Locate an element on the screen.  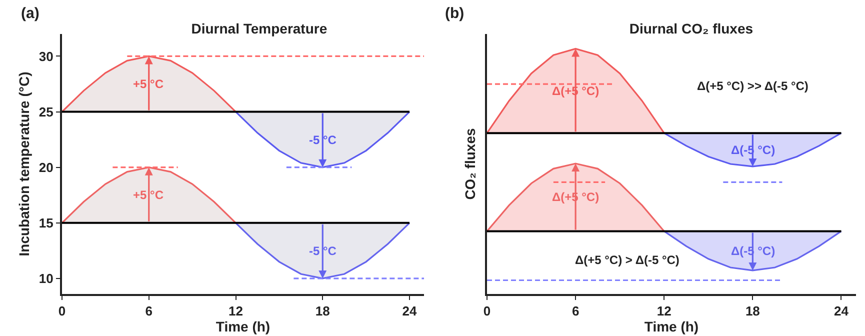
y-tick-label: 15 is located at coordinates (46, 222).